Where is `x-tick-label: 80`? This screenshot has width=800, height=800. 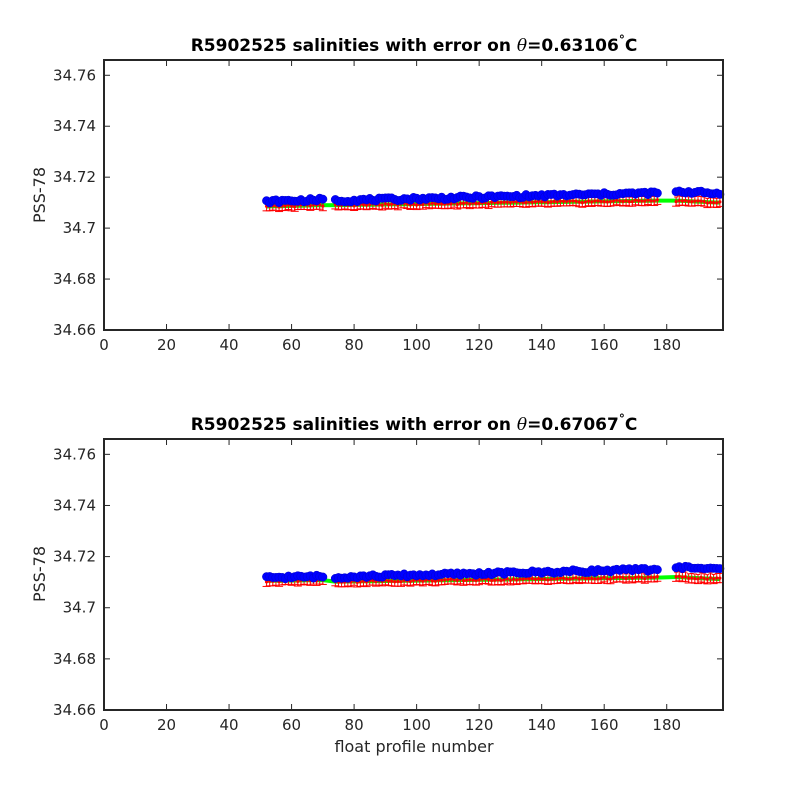 x-tick-label: 80 is located at coordinates (354, 725).